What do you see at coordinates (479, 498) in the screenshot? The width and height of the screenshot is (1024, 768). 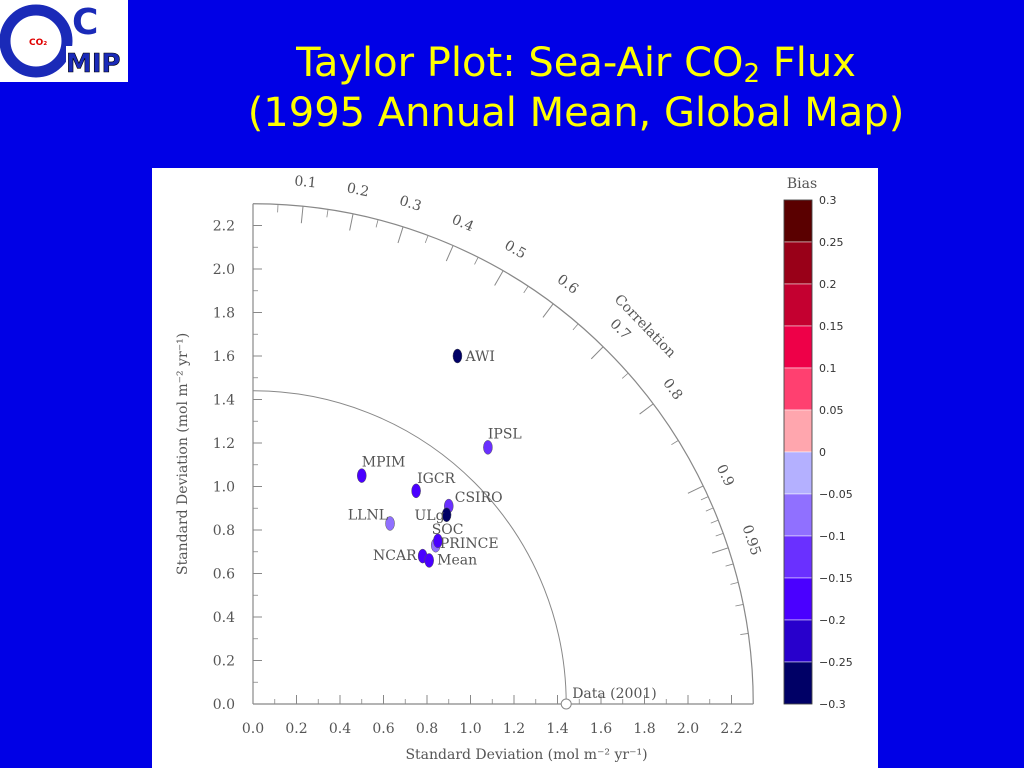 I see `point-label-csiro: CSIRO` at bounding box center [479, 498].